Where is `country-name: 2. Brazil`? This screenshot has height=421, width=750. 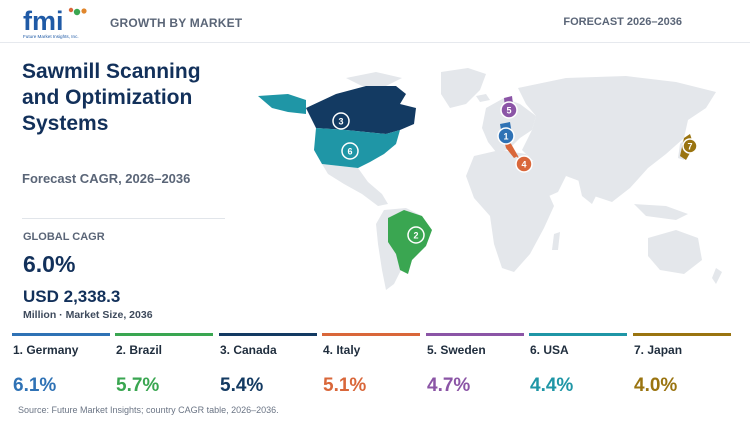
country-name: 2. Brazil is located at coordinates (139, 350).